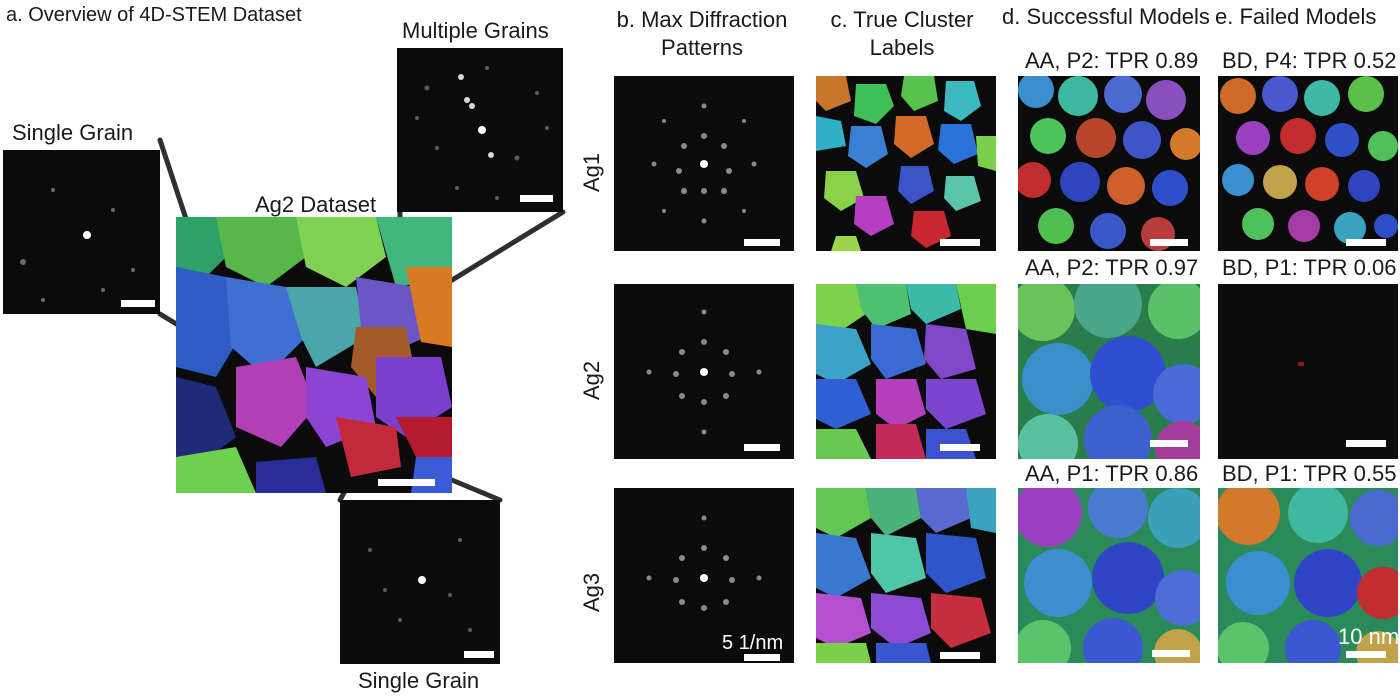 This screenshot has height=696, width=1400. What do you see at coordinates (902, 34) in the screenshot?
I see `column-c-header: c. True Cluster Labels` at bounding box center [902, 34].